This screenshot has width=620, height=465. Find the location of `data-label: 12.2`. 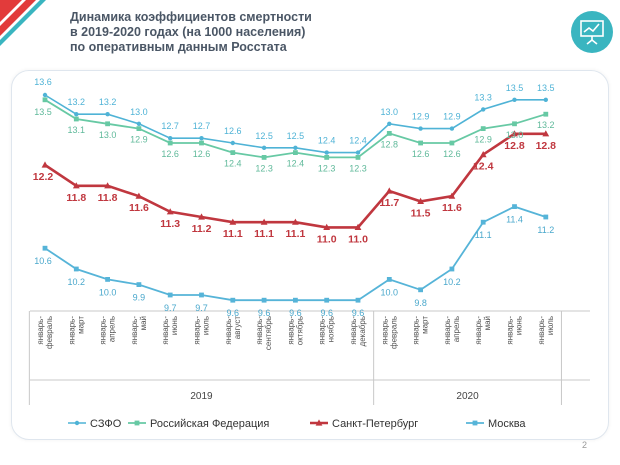

data-label: 12.2 is located at coordinates (43, 177).